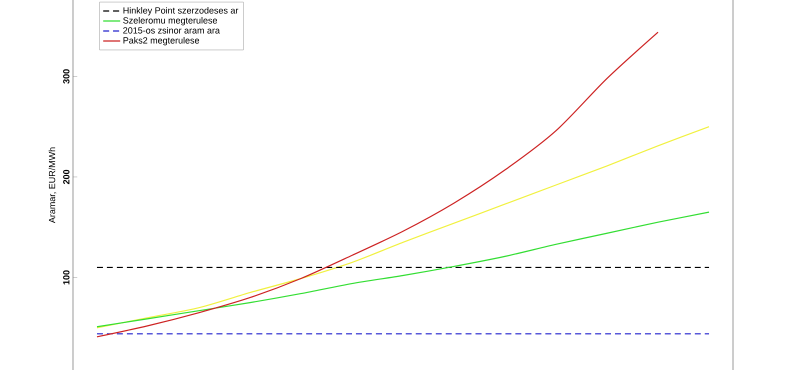 The height and width of the screenshot is (370, 800). Describe the element at coordinates (66, 76) in the screenshot. I see `y-tick-label: 300` at that location.